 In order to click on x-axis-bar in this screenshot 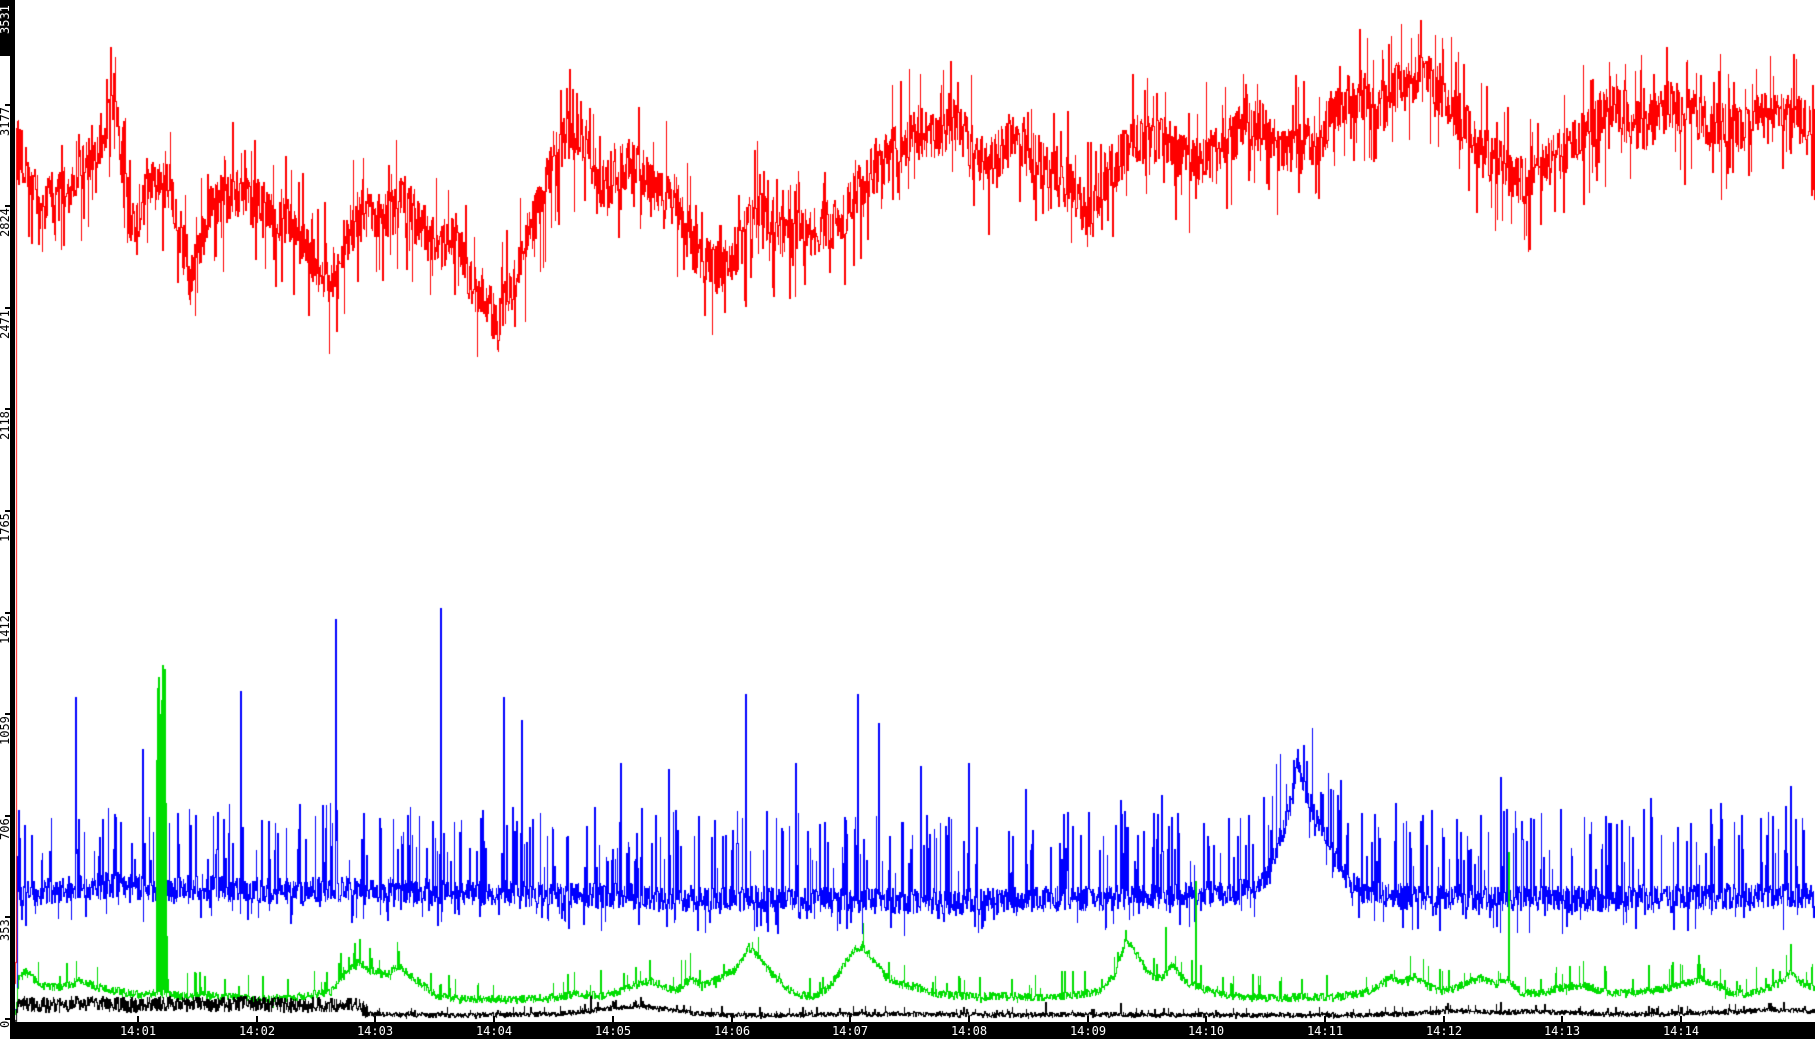, I will do `click(915, 1030)`.